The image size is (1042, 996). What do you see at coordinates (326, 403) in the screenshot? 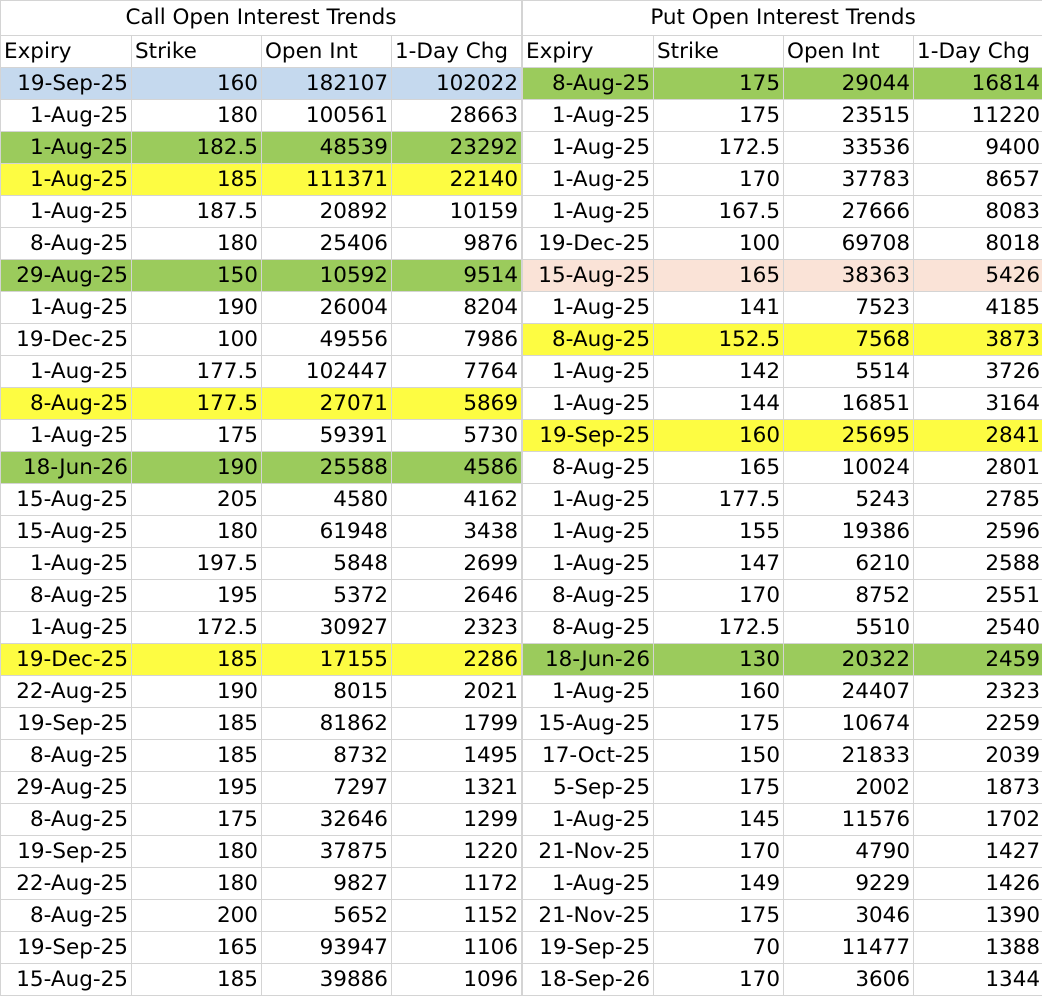
I see `call-cell-open-int: 27071` at bounding box center [326, 403].